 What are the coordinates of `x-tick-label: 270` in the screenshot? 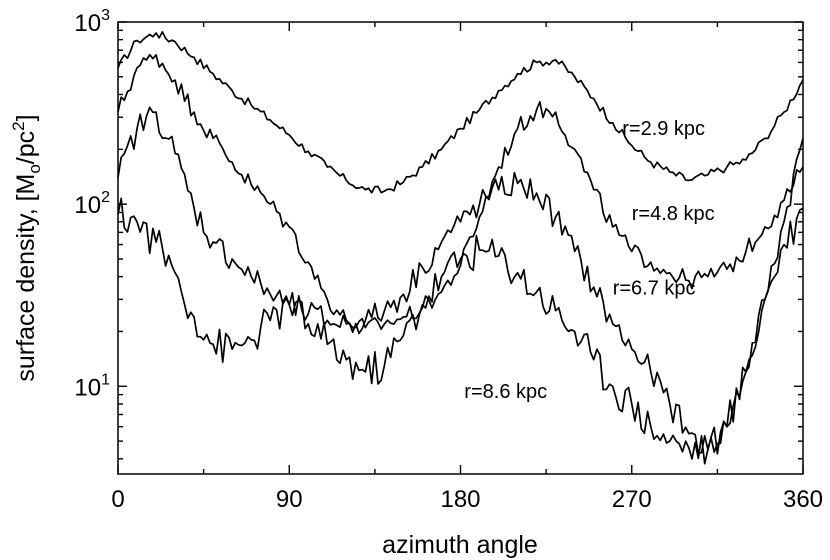 It's located at (632, 499).